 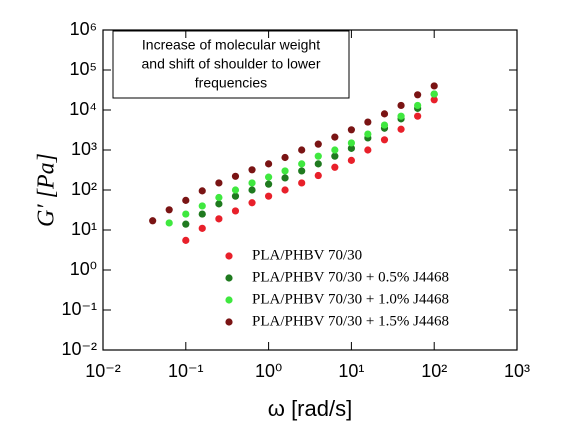 What do you see at coordinates (83, 69) in the screenshot?
I see `y-tick-label: 10⁵` at bounding box center [83, 69].